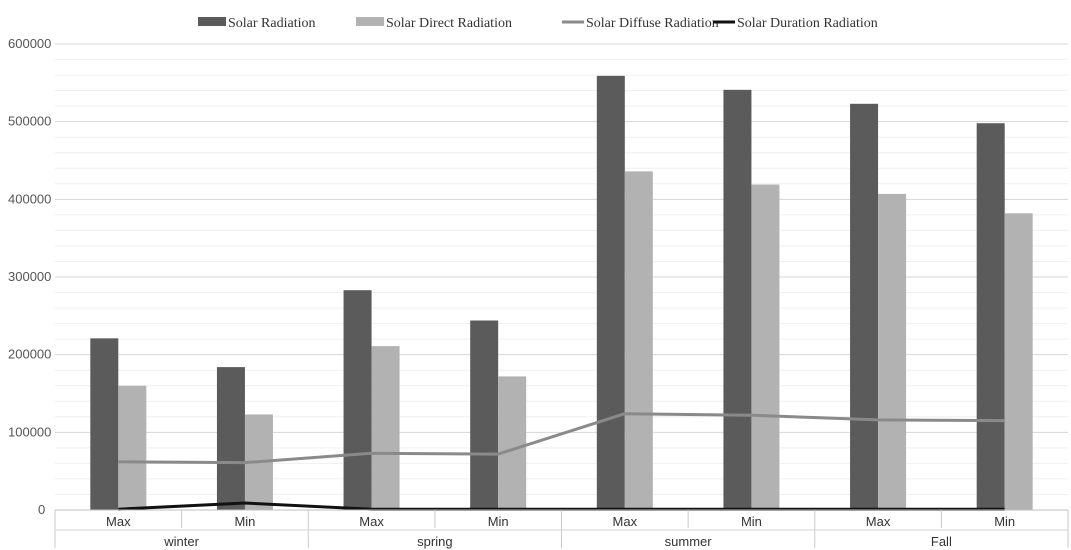 The width and height of the screenshot is (1071, 550). What do you see at coordinates (689, 541) in the screenshot?
I see `x-group-label: summer` at bounding box center [689, 541].